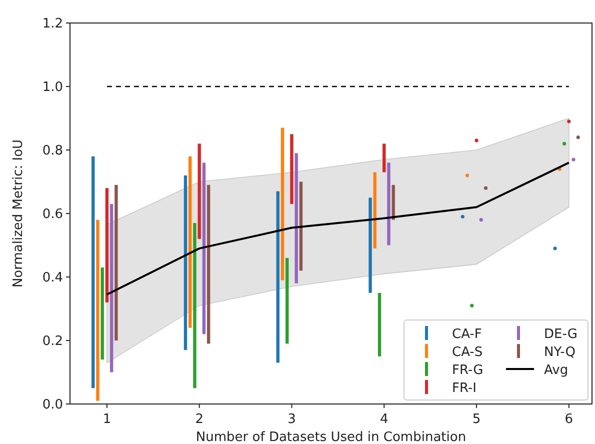 Image resolution: width=595 pixels, height=444 pixels. What do you see at coordinates (52, 24) in the screenshot?
I see `y-tick-label: 1.2` at bounding box center [52, 24].